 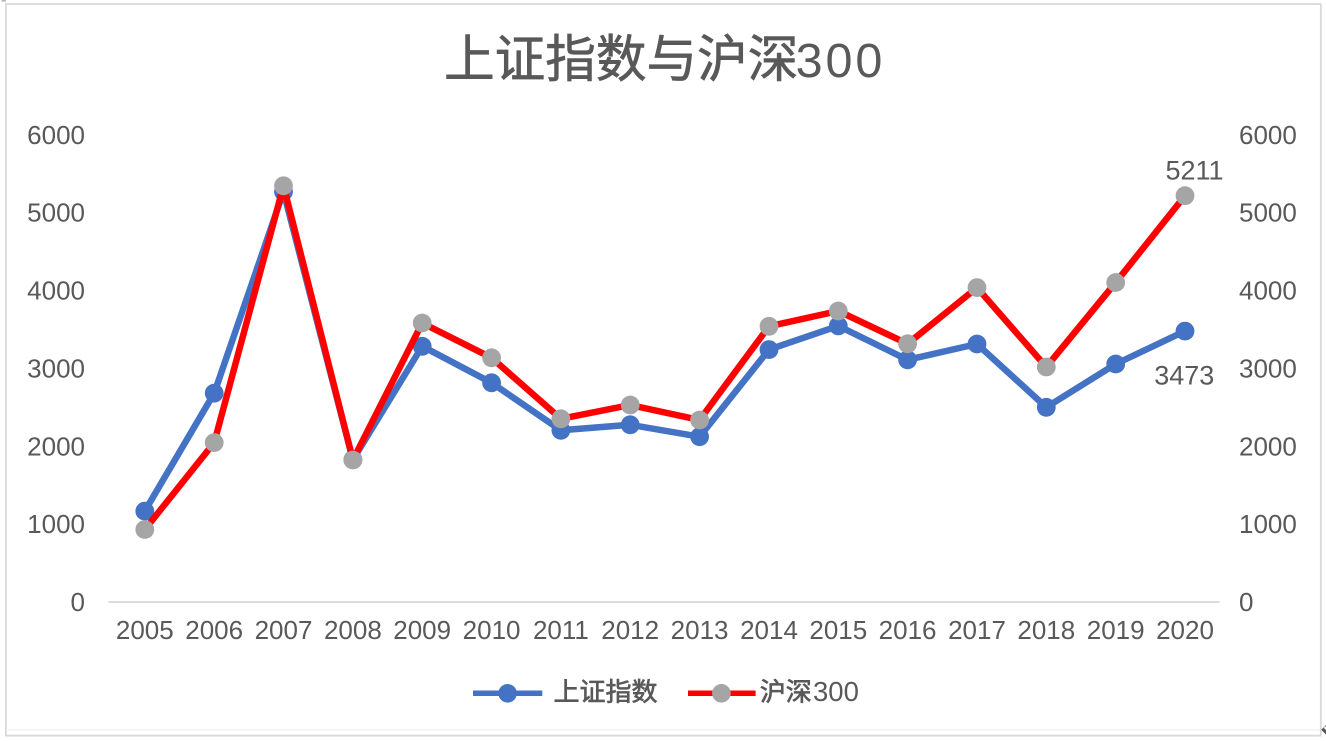 I want to click on svg-text: 2011, so click(x=561, y=630).